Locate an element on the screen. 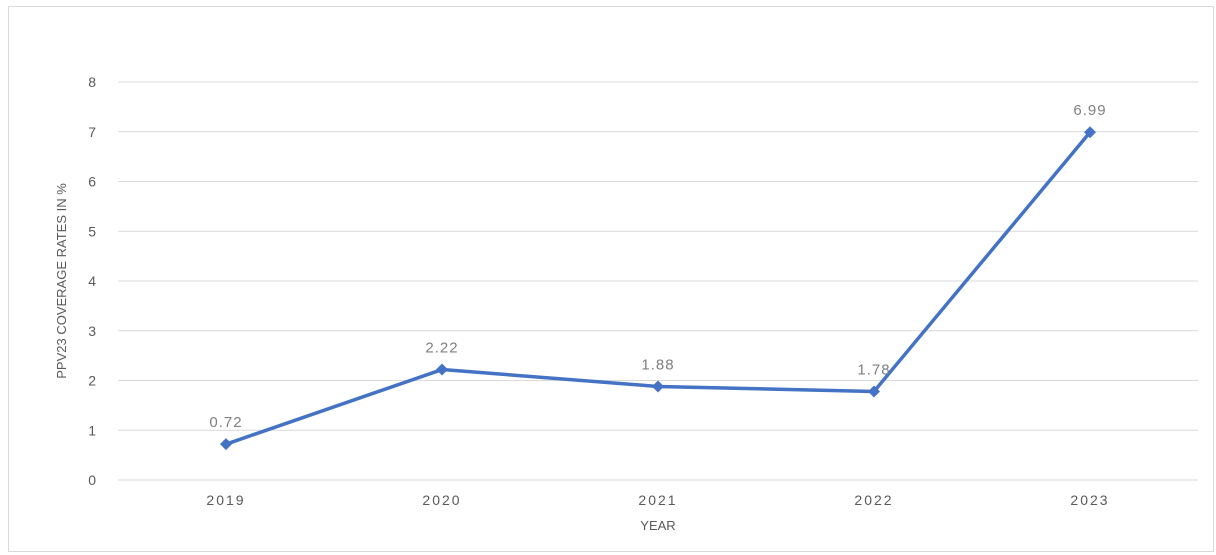  y-tick-label: 4 is located at coordinates (92, 281).